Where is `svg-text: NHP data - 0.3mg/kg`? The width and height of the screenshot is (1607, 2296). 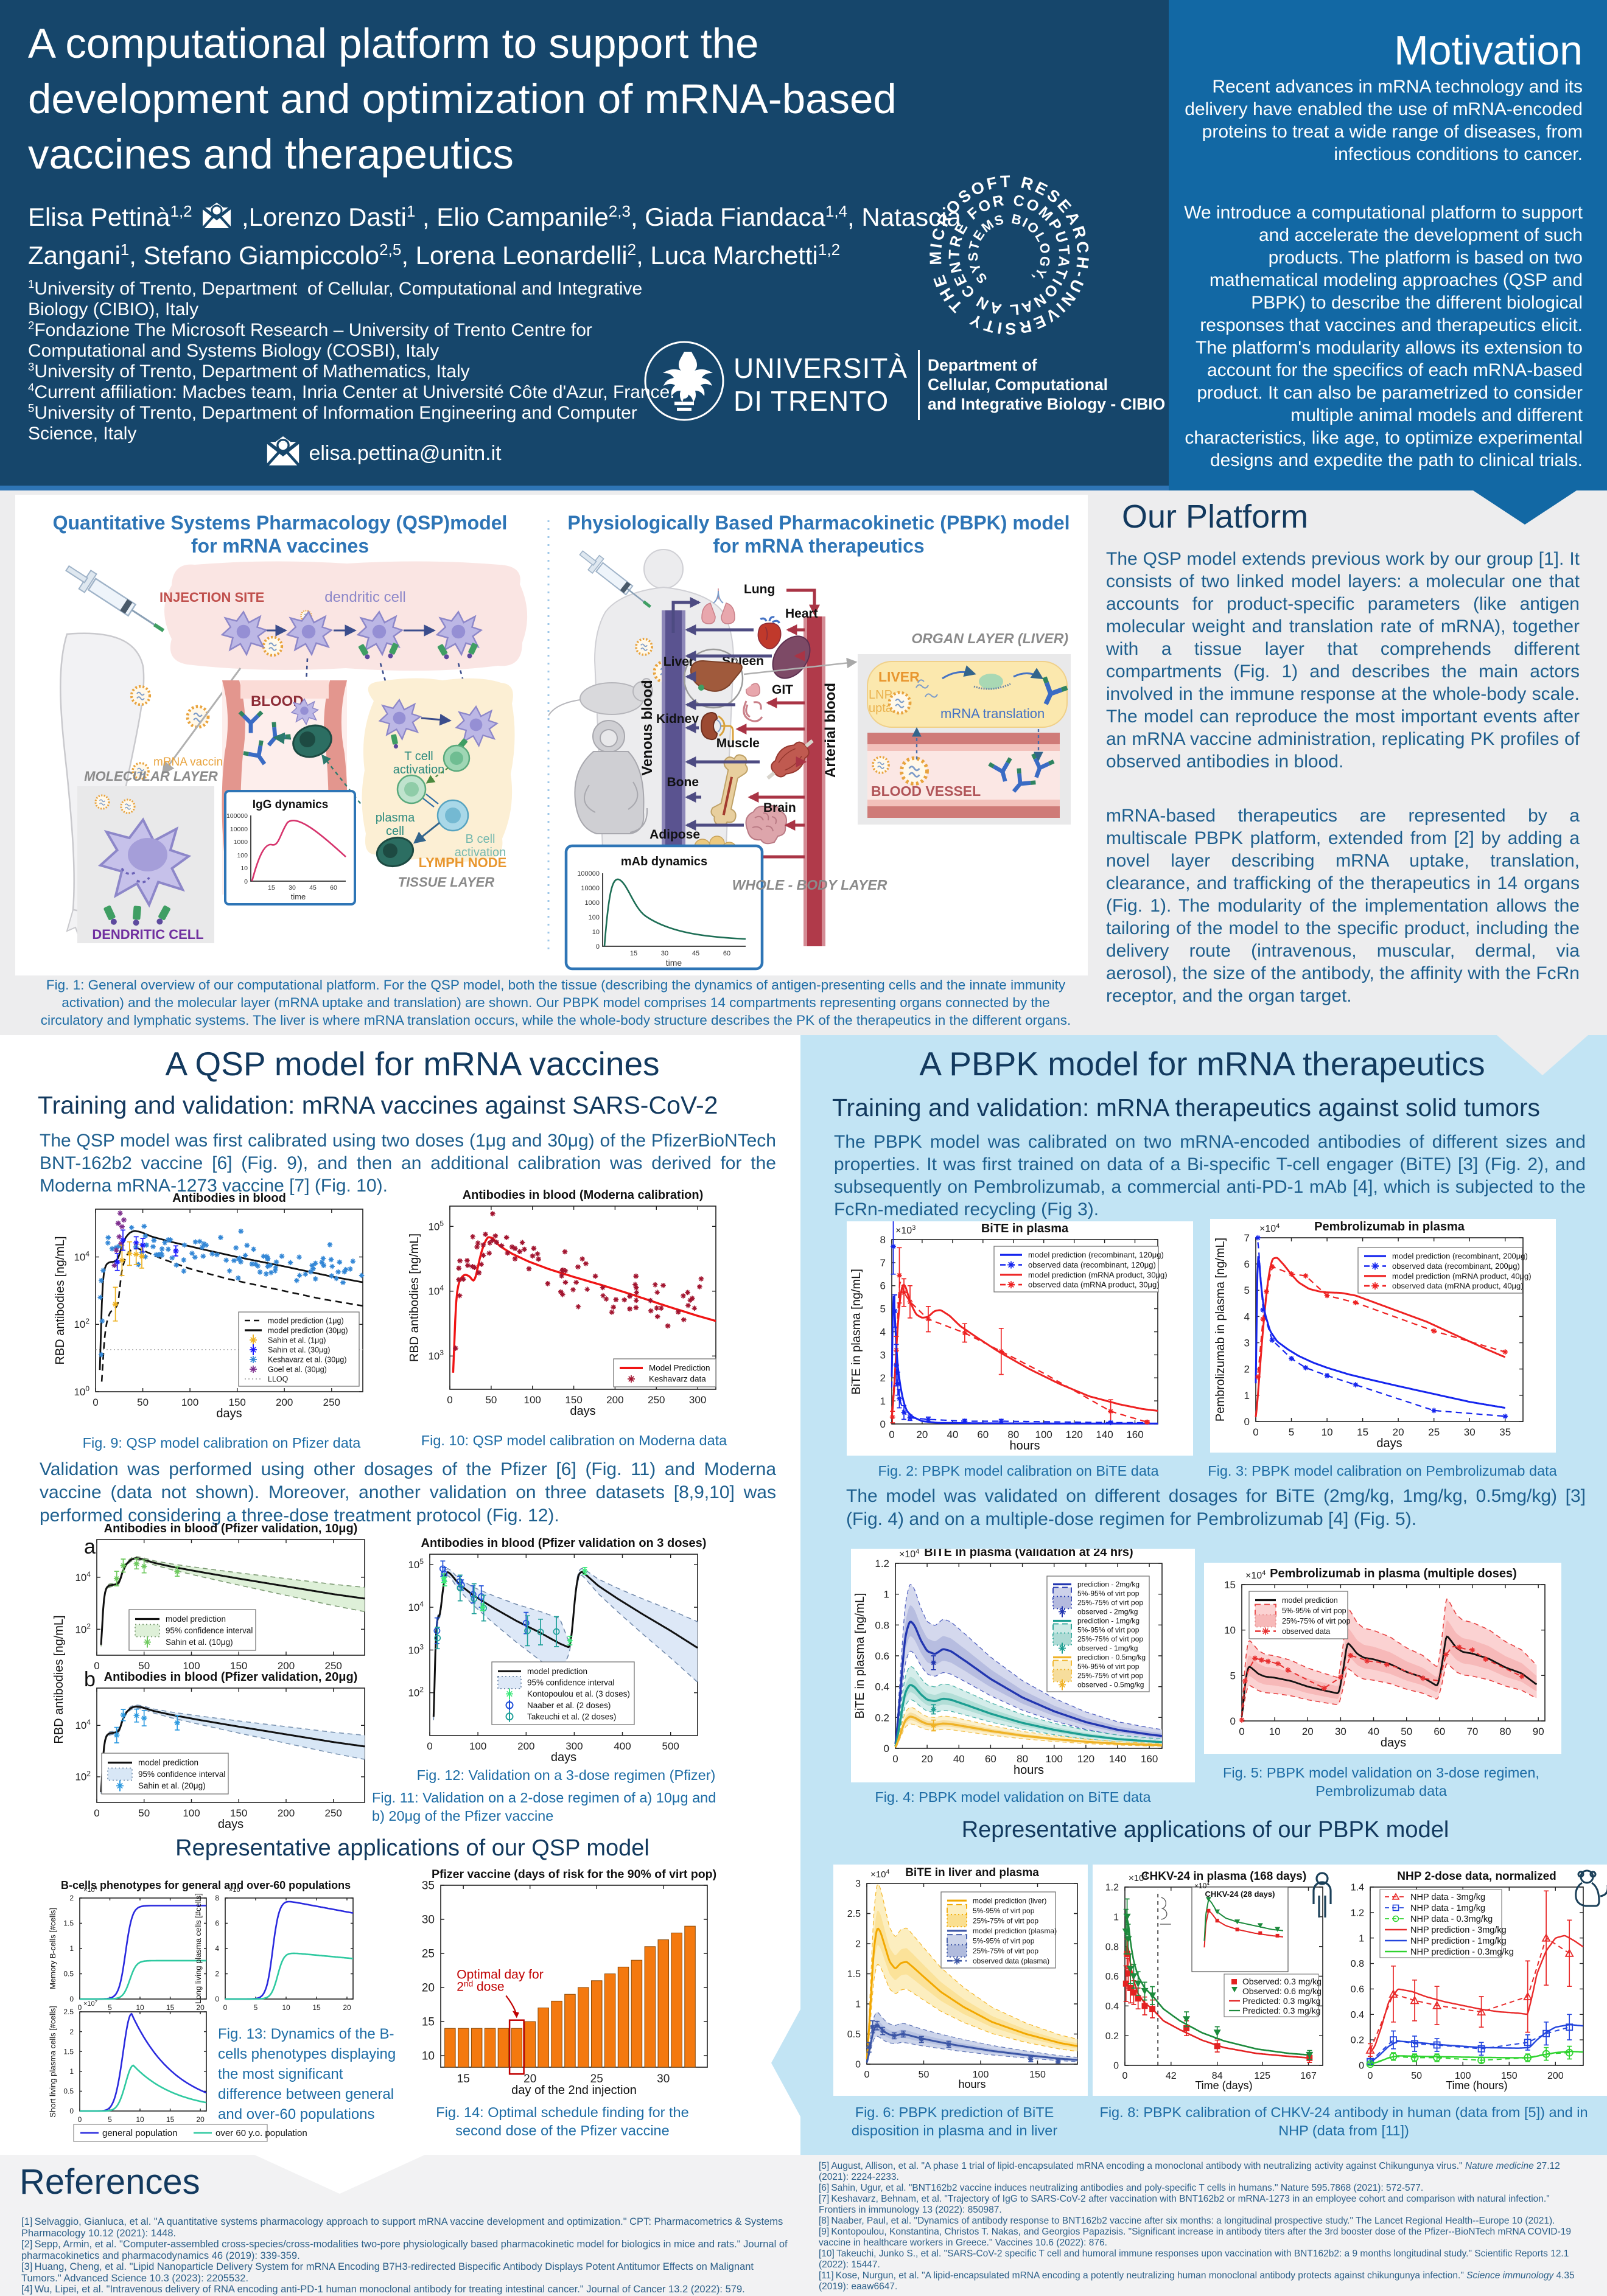
svg-text: NHP data - 0.3mg/kg is located at coordinates (1451, 1919).